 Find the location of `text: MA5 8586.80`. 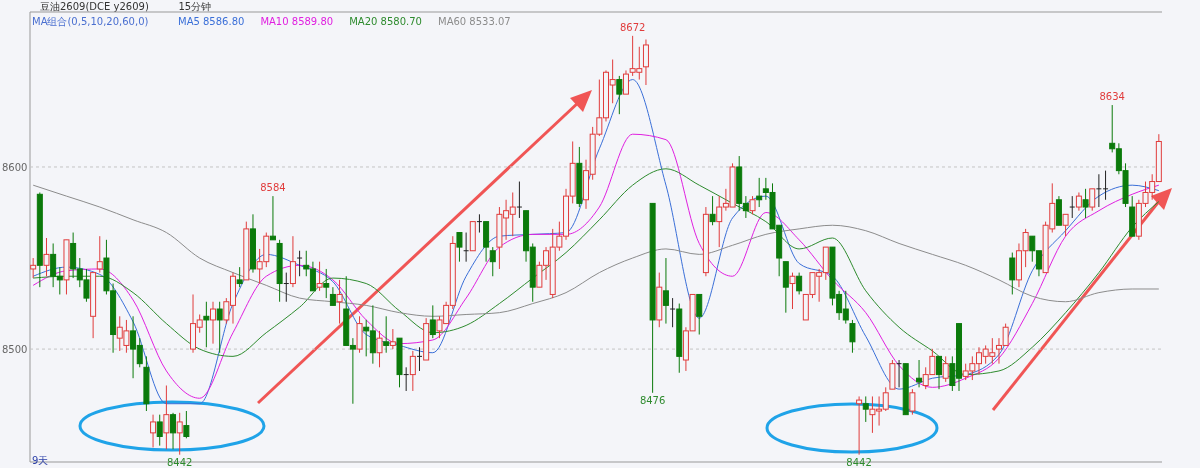

text: MA5 8586.80 is located at coordinates (211, 21).